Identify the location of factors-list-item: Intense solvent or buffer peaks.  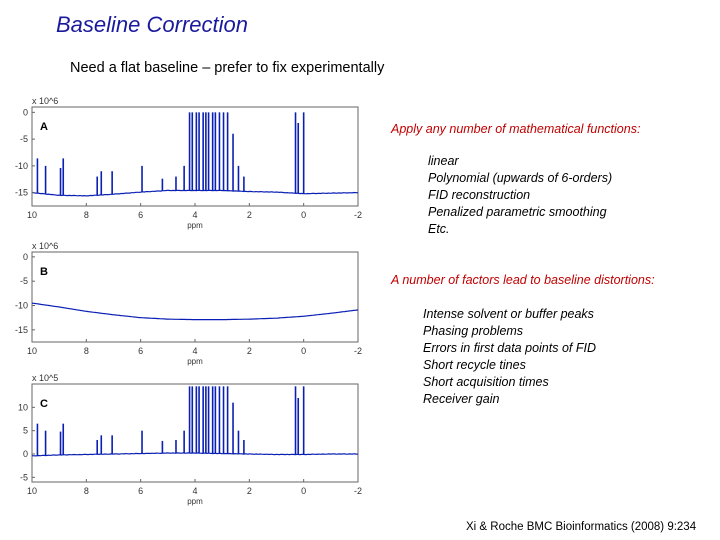
(508, 314).